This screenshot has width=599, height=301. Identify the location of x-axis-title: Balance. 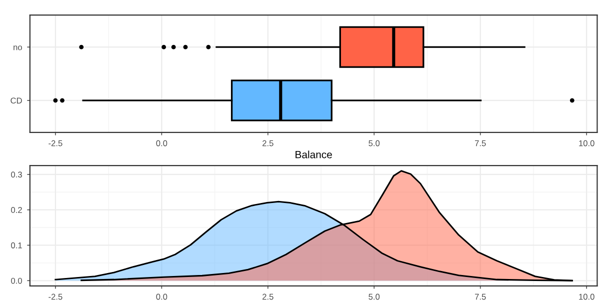
(314, 154).